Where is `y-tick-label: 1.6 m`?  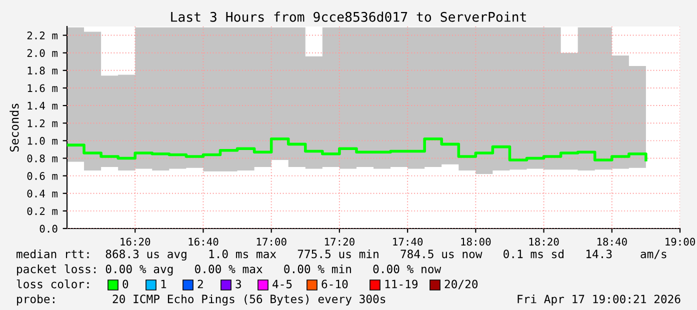
y-tick-label: 1.6 m is located at coordinates (43, 88).